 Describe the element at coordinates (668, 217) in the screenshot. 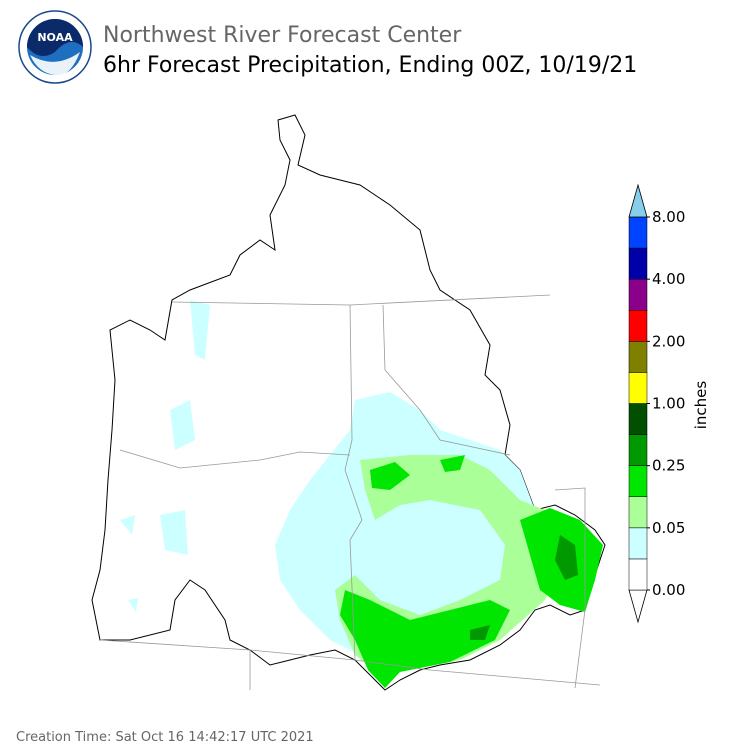

I see `colorbar-tick-label: 8.00` at that location.